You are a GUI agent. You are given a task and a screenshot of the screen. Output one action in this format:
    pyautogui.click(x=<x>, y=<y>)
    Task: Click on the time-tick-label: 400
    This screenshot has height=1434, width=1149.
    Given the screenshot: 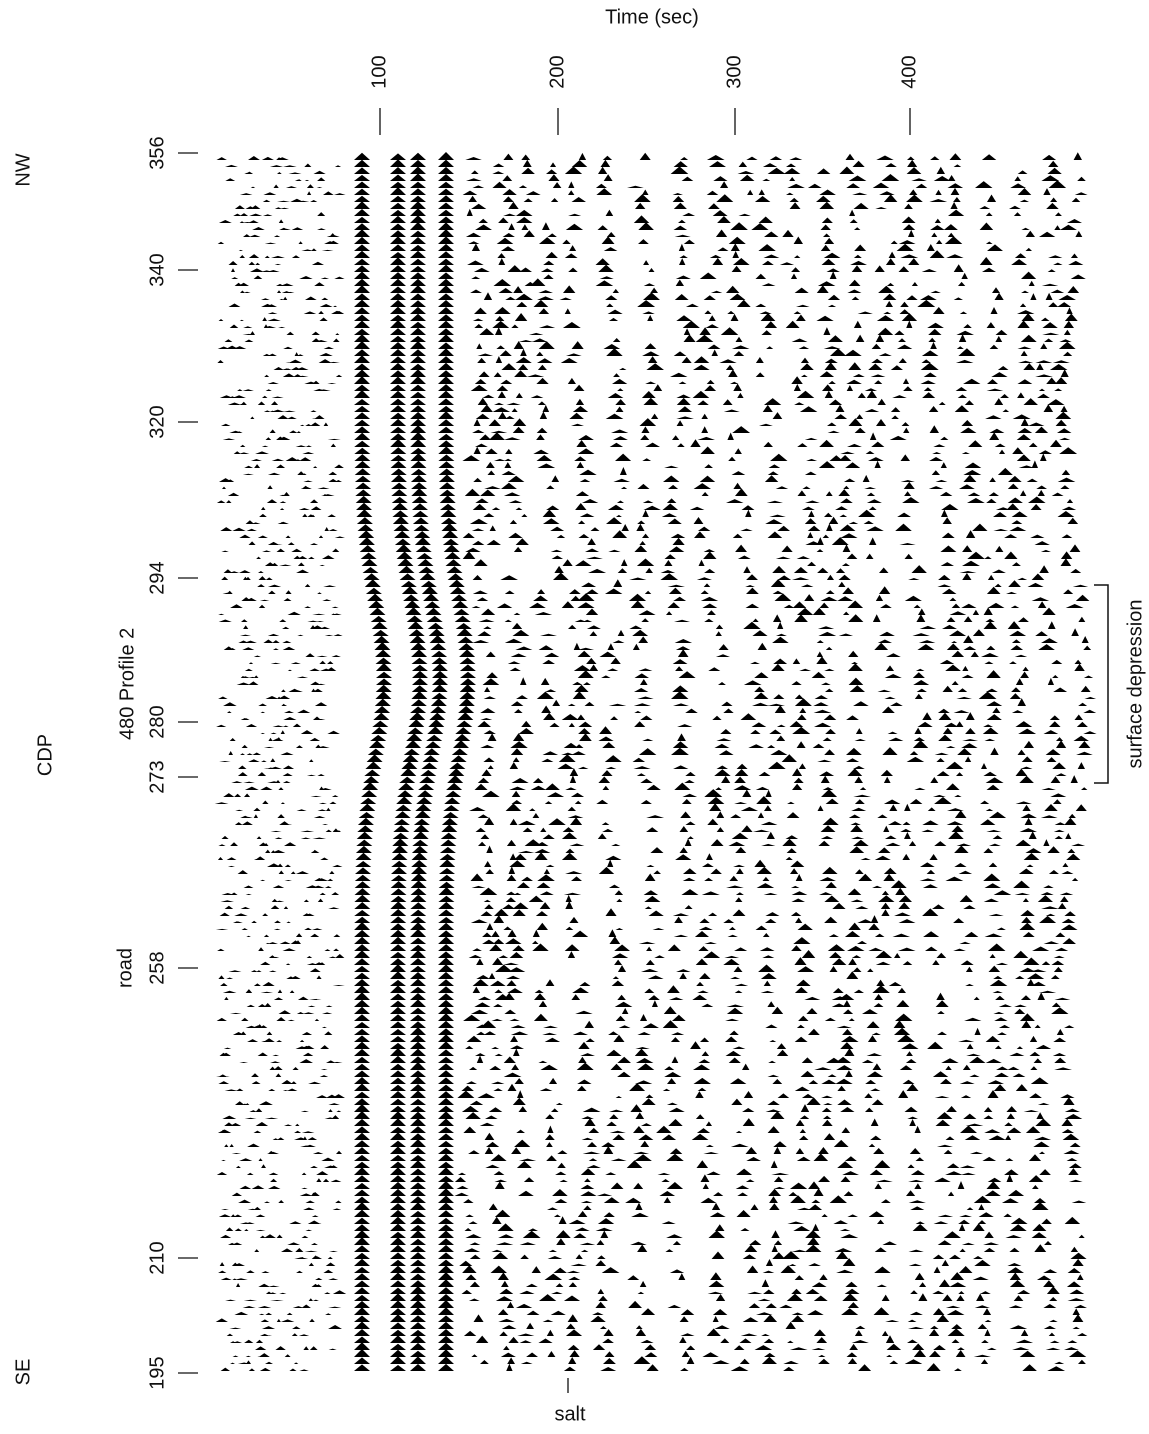 What is the action you would take?
    pyautogui.click(x=909, y=71)
    